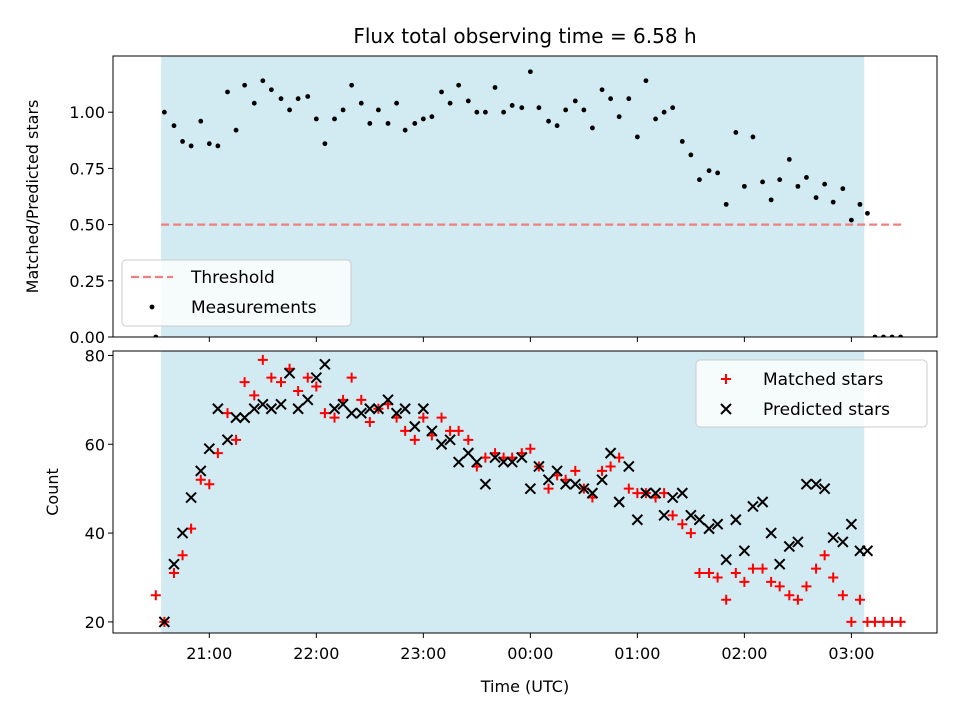 The image size is (960, 720). What do you see at coordinates (316, 653) in the screenshot?
I see `x-tick-label: 22:00` at bounding box center [316, 653].